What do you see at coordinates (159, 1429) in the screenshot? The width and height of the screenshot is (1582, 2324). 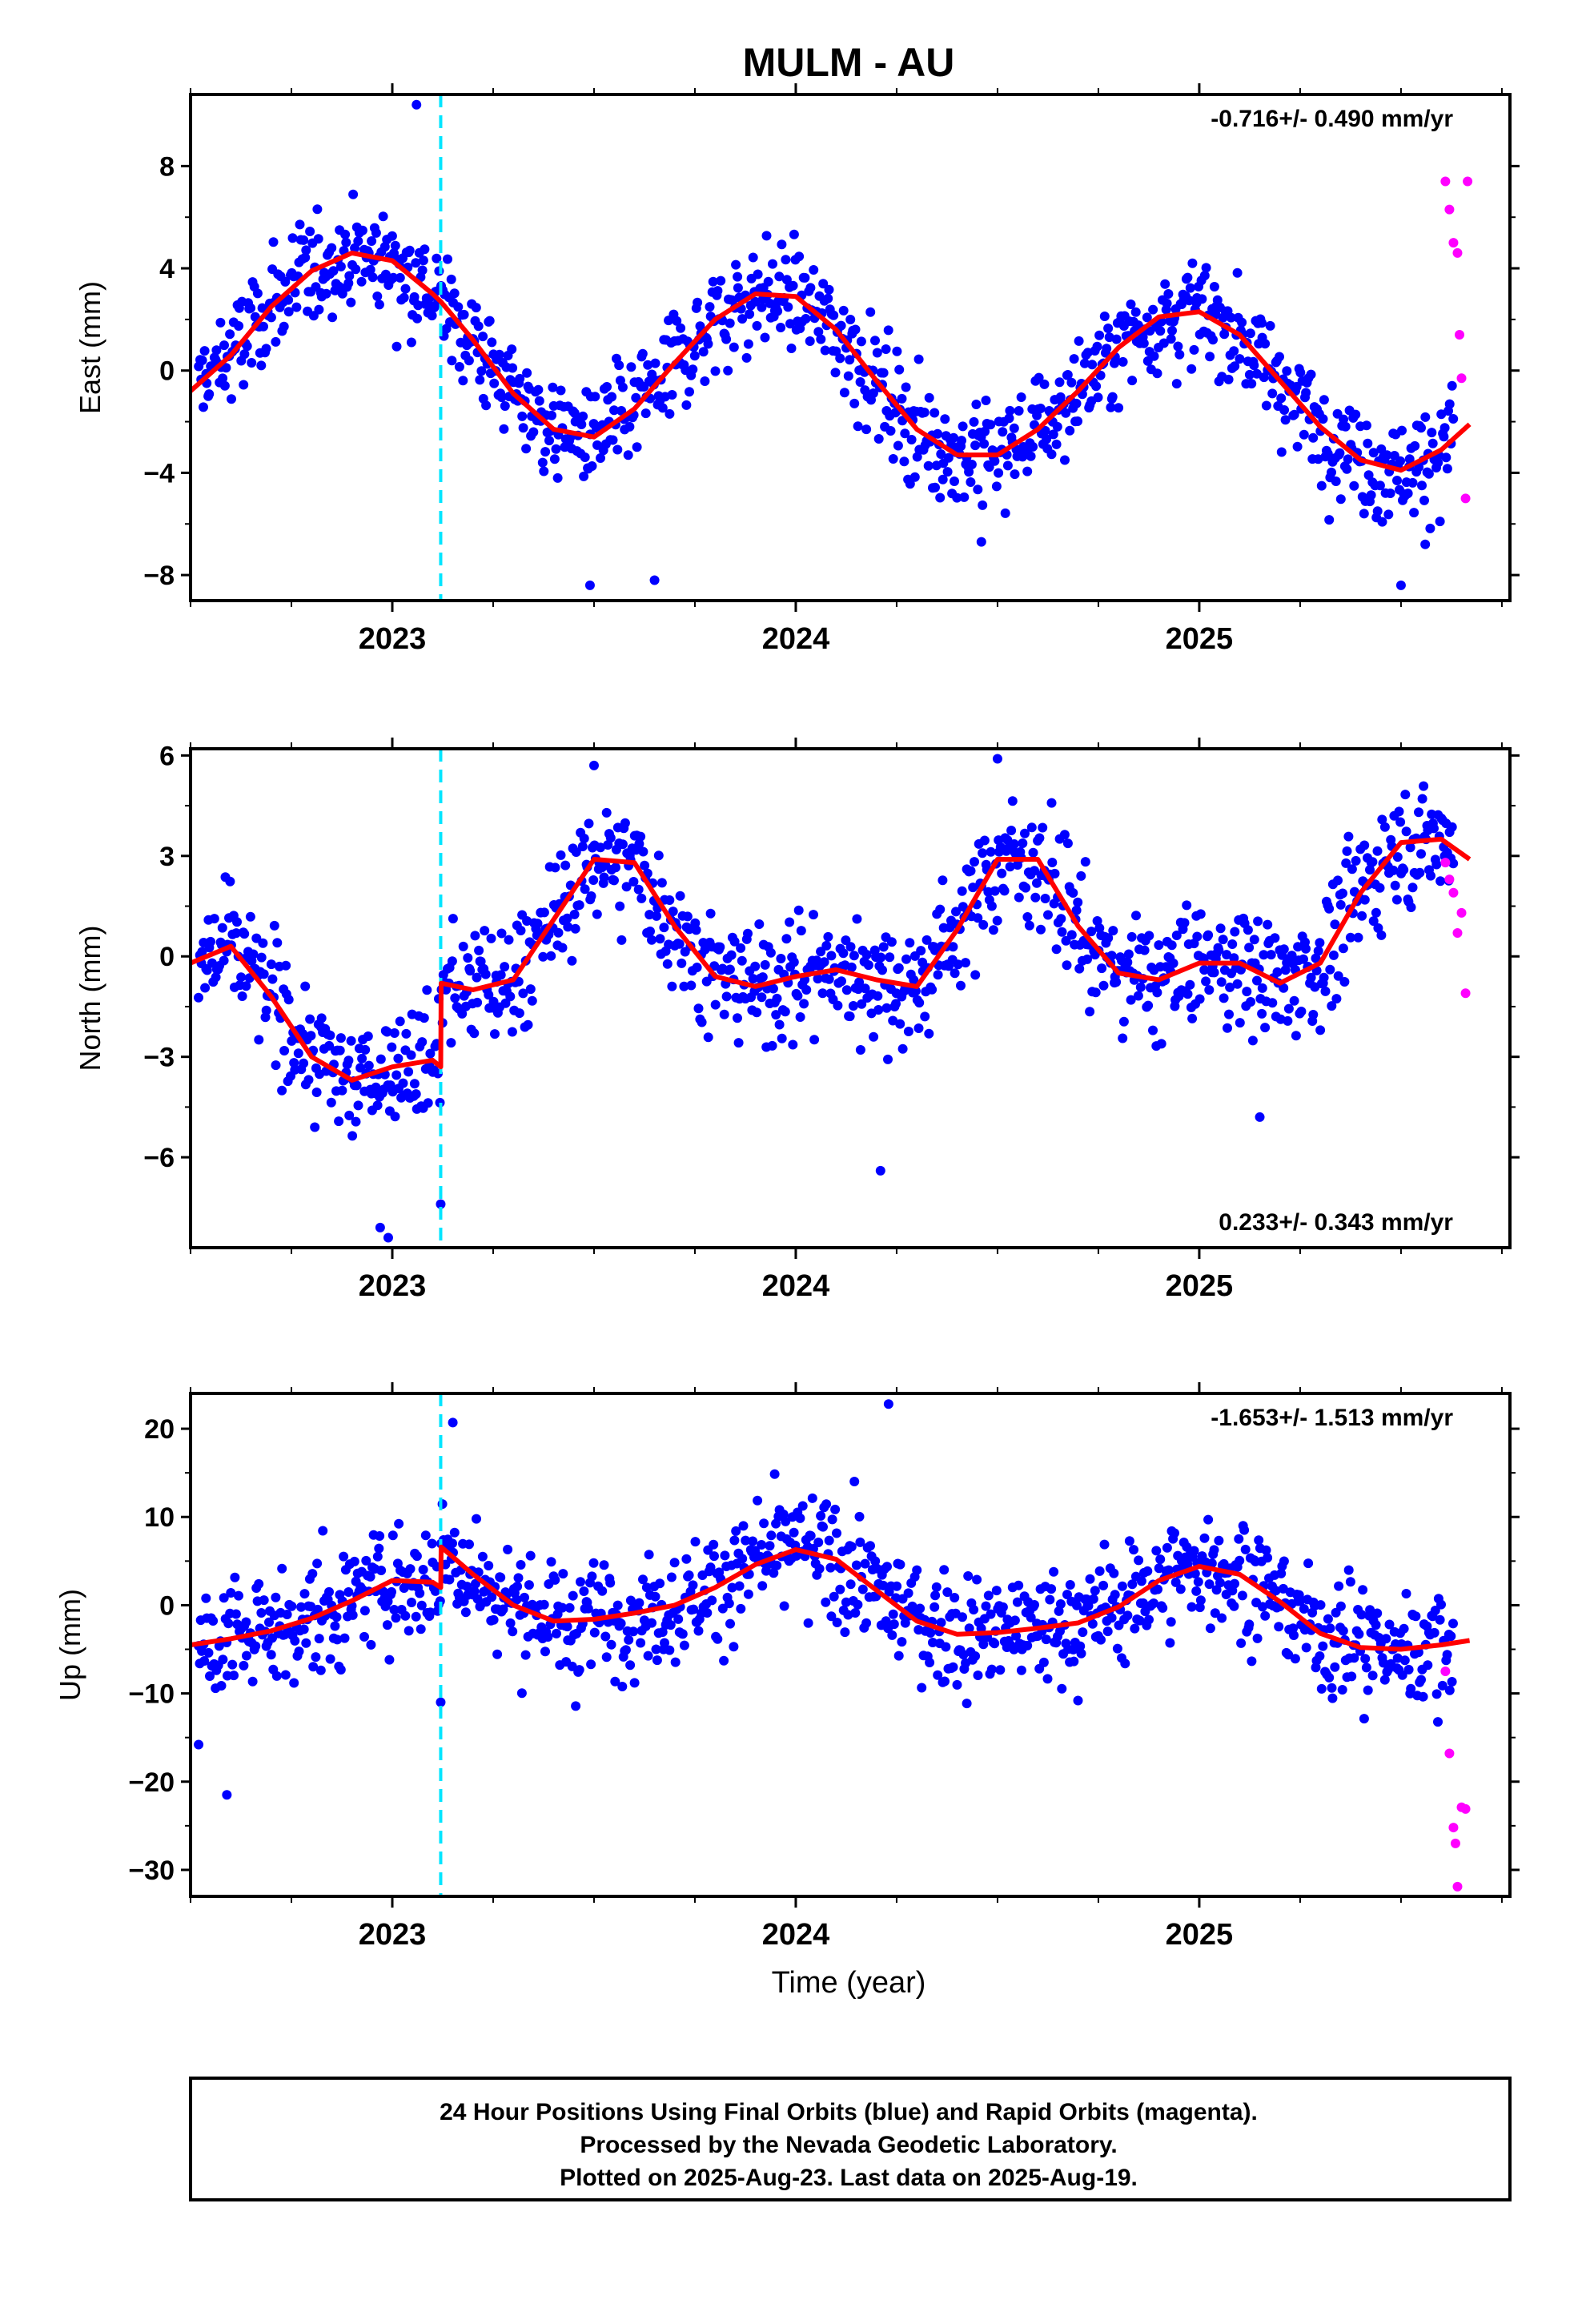 I see `y-tick-label: 20` at bounding box center [159, 1429].